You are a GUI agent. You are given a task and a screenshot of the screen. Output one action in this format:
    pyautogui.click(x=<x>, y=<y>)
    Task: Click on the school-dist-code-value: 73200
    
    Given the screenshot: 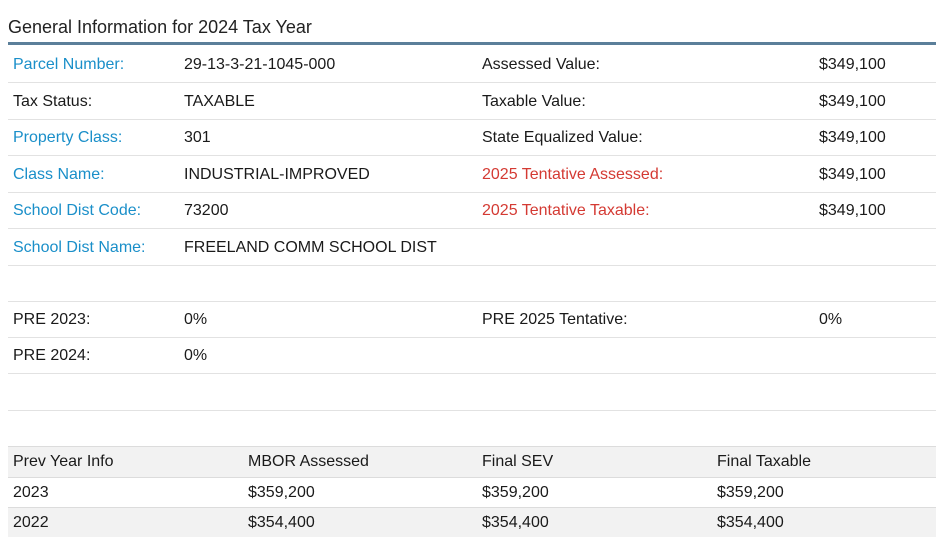 What is the action you would take?
    pyautogui.click(x=206, y=210)
    